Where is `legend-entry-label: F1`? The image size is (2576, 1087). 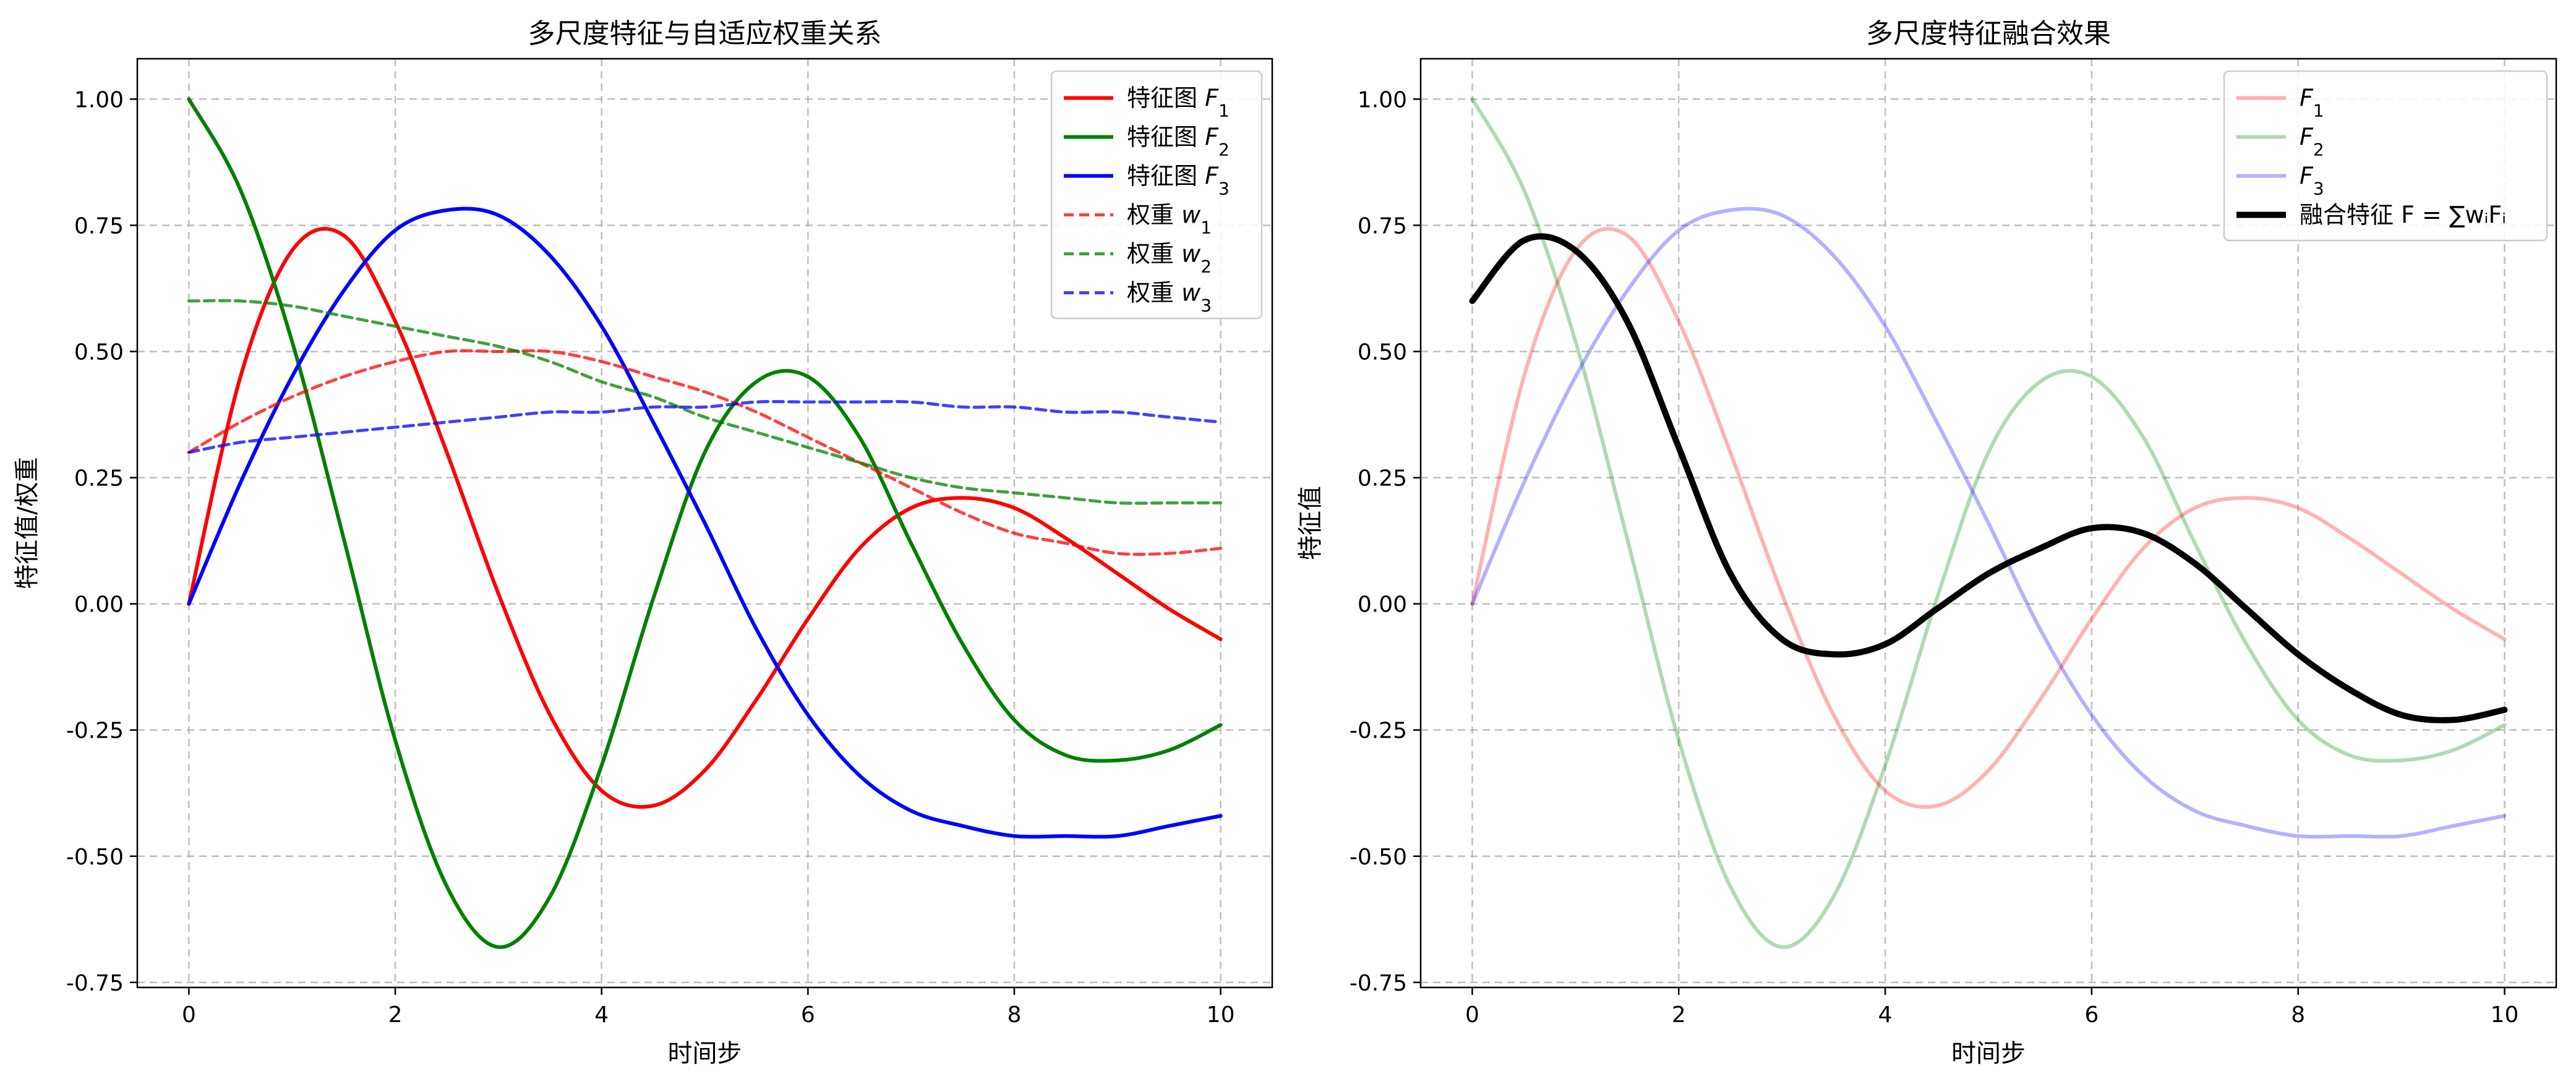 legend-entry-label: F1 is located at coordinates (2312, 103).